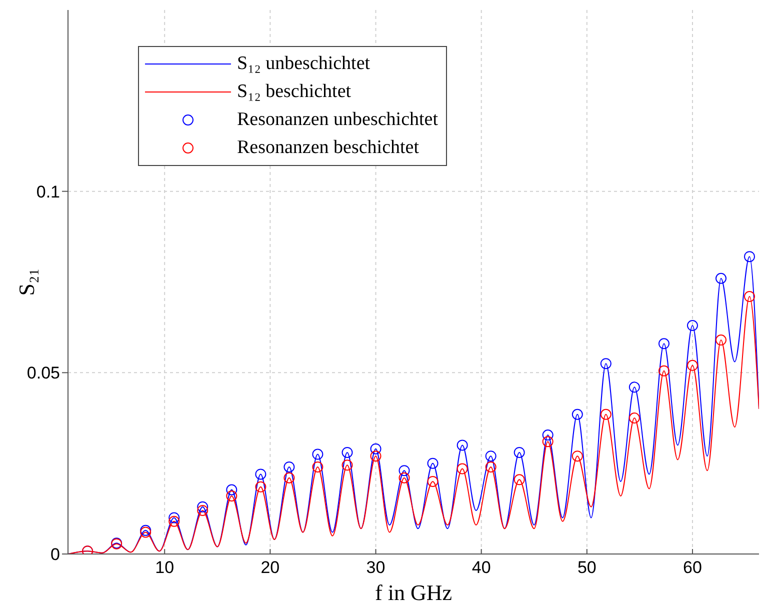 The width and height of the screenshot is (769, 614). Describe the element at coordinates (294, 92) in the screenshot. I see `legend-label: S₁₂ beschichtet` at that location.